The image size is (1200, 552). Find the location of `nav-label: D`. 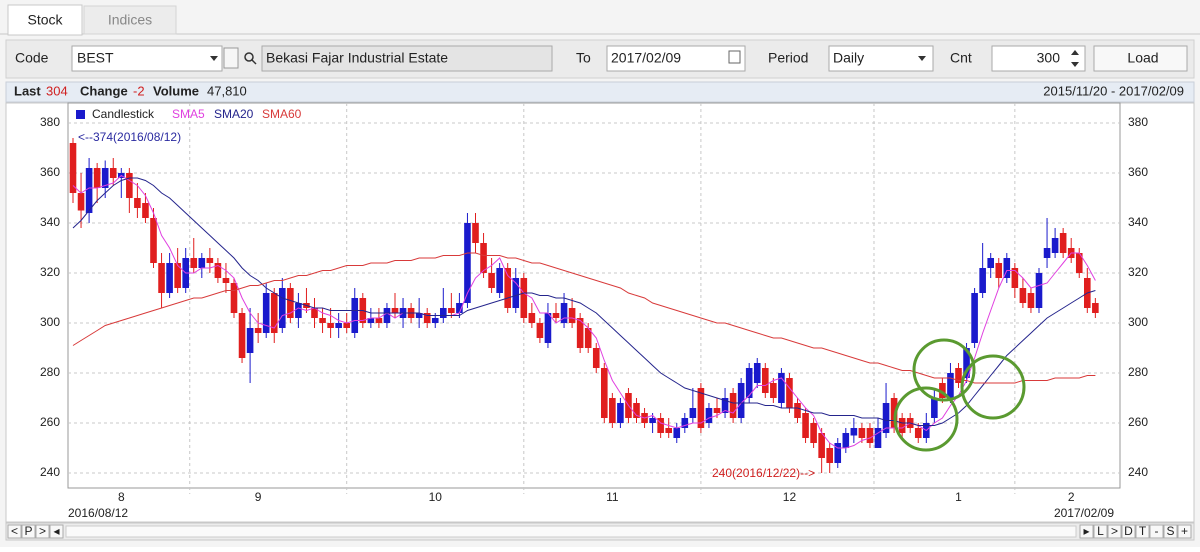

nav-label: D is located at coordinates (1128, 531).